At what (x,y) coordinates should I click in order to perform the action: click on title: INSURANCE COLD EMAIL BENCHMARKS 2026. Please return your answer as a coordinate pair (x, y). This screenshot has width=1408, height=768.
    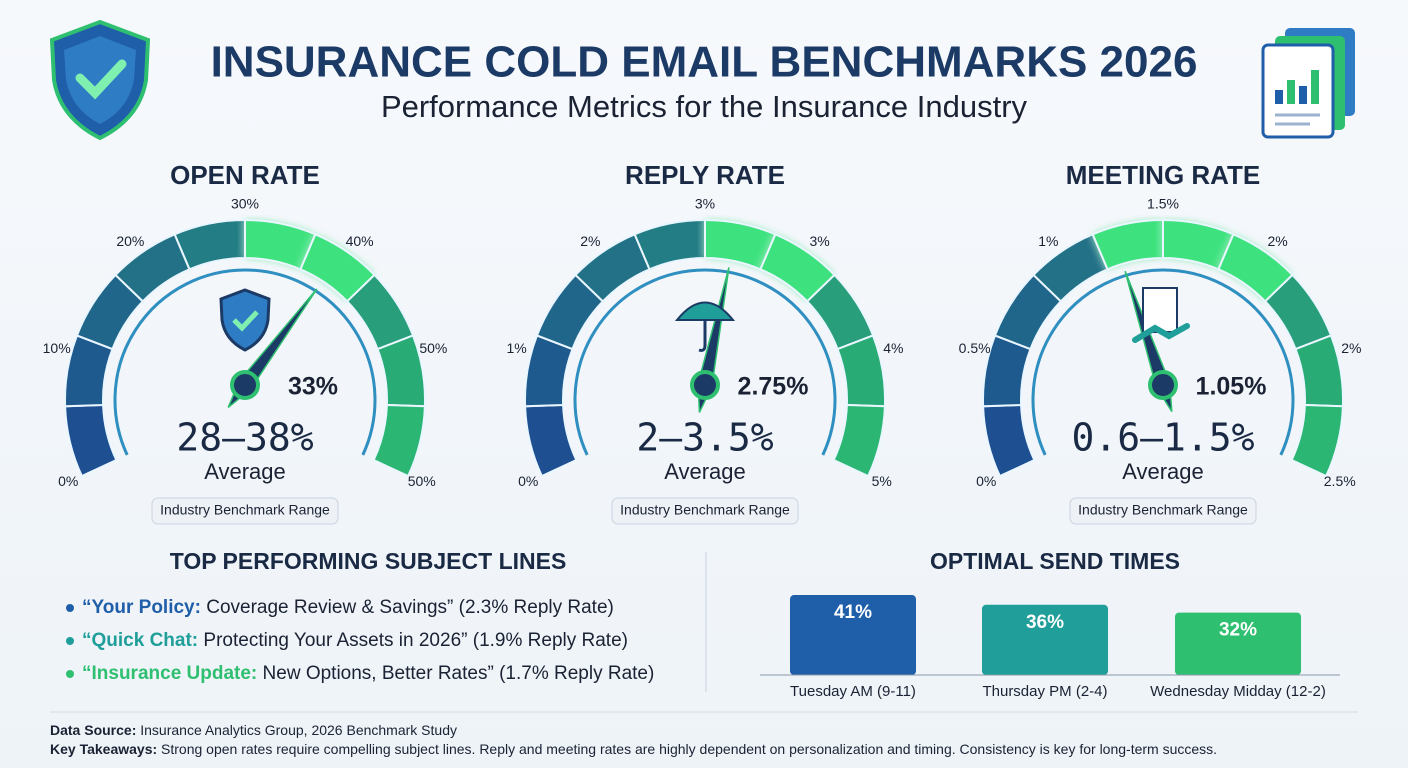
    Looking at the image, I should click on (704, 62).